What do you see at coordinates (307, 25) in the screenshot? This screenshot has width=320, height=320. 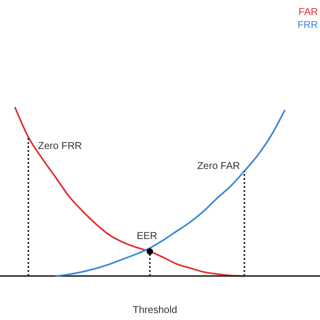 I see `text: FRR` at bounding box center [307, 25].